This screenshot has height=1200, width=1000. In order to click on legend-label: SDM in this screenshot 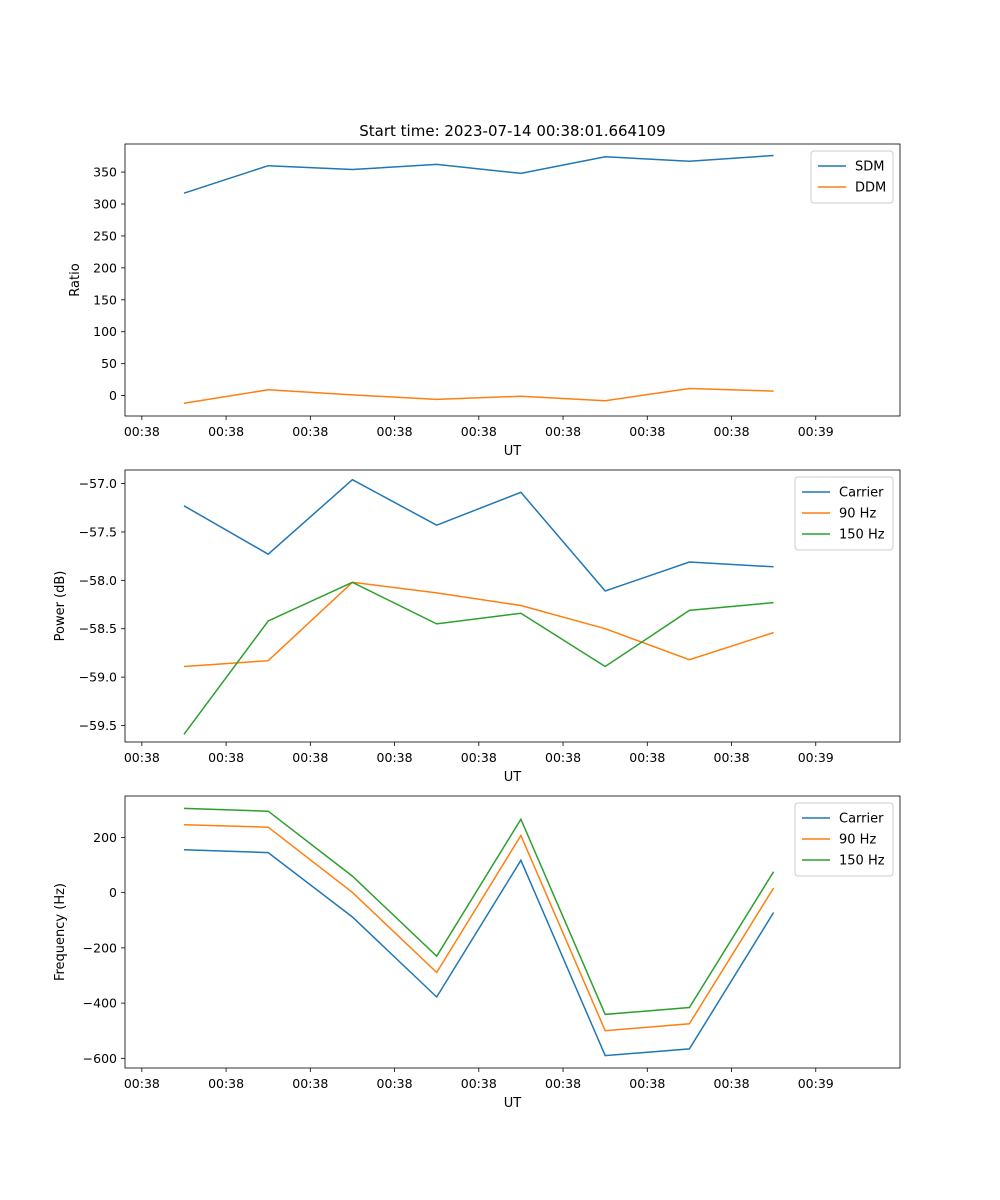, I will do `click(869, 167)`.